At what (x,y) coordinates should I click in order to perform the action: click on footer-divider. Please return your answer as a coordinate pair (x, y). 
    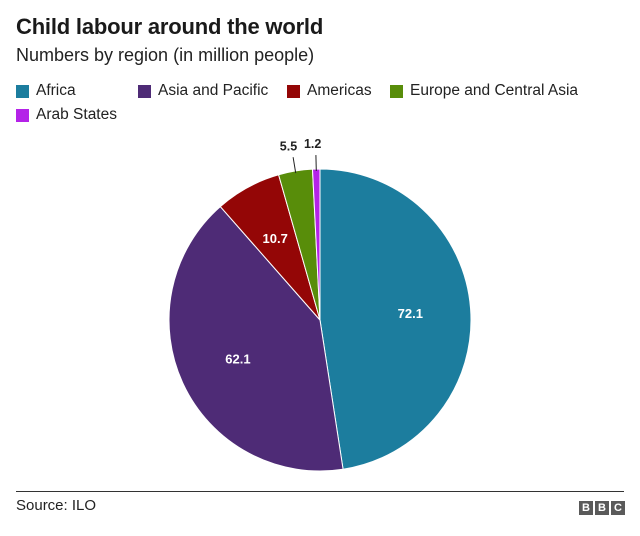
    Looking at the image, I should click on (320, 491).